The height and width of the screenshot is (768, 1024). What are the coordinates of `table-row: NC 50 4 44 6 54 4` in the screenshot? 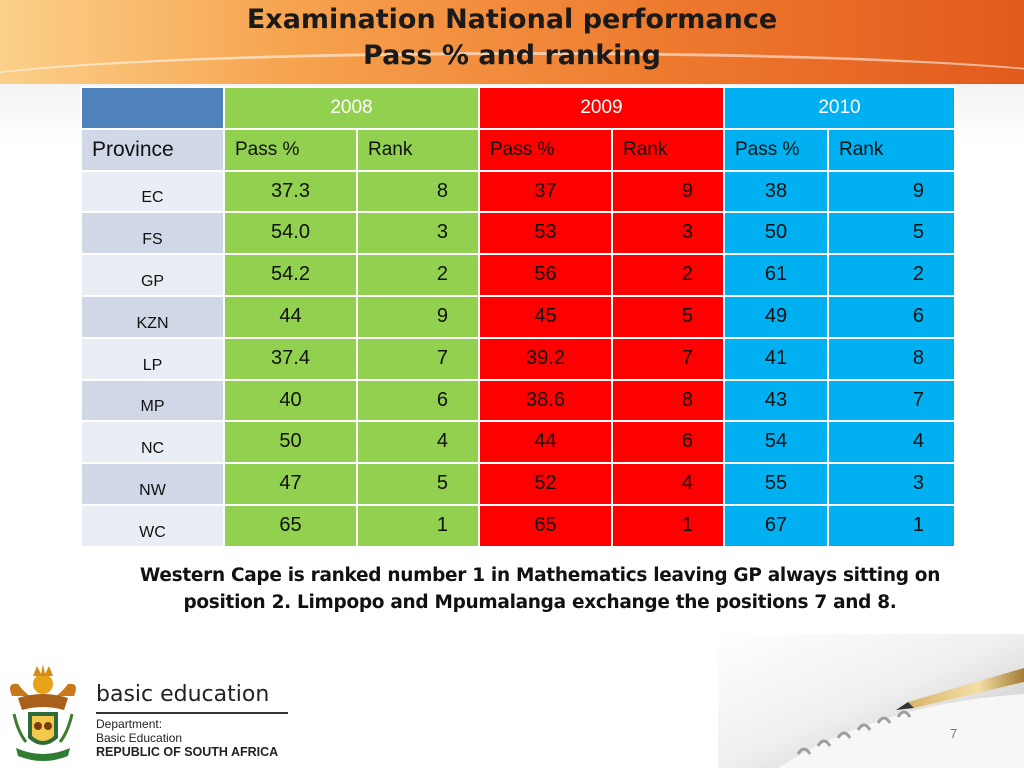 It's located at (518, 442).